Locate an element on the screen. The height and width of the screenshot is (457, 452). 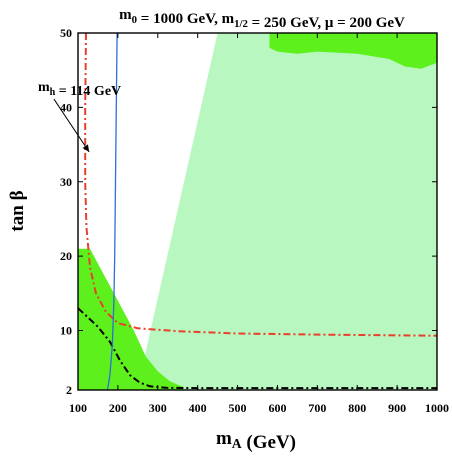
x-tick-label-100: 100 is located at coordinates (78, 408).